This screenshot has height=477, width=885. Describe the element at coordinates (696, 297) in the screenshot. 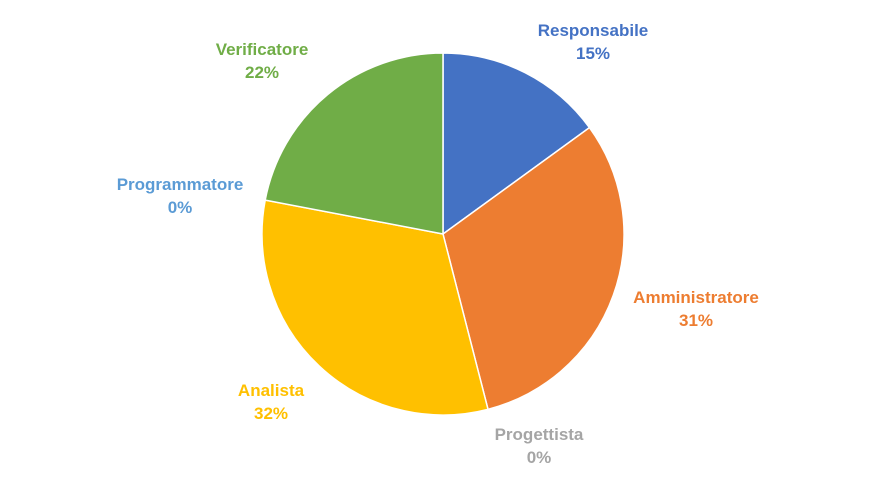

I see `slice-label-amministratore: Amministratore` at that location.